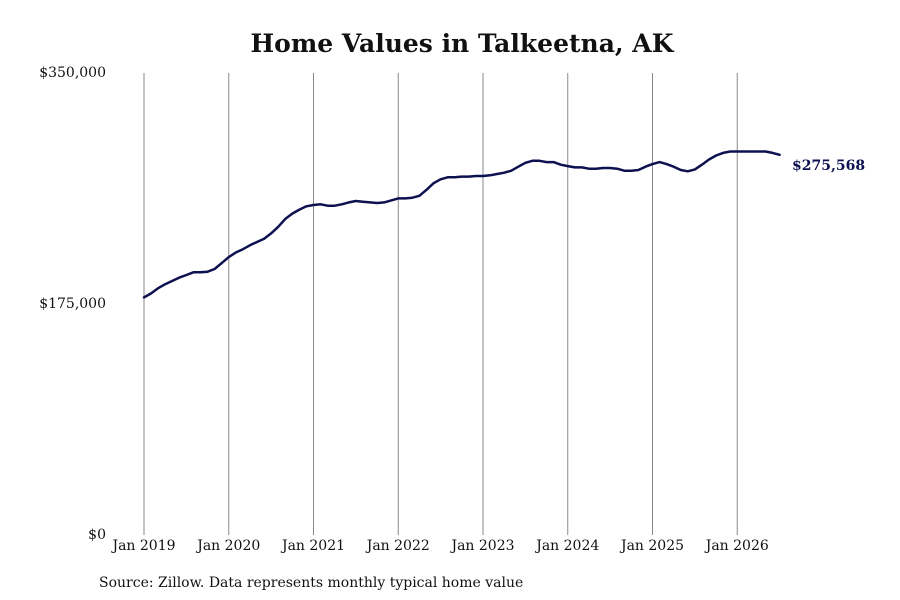 The height and width of the screenshot is (600, 900). What do you see at coordinates (97, 535) in the screenshot?
I see `y-tick-label: $0` at bounding box center [97, 535].